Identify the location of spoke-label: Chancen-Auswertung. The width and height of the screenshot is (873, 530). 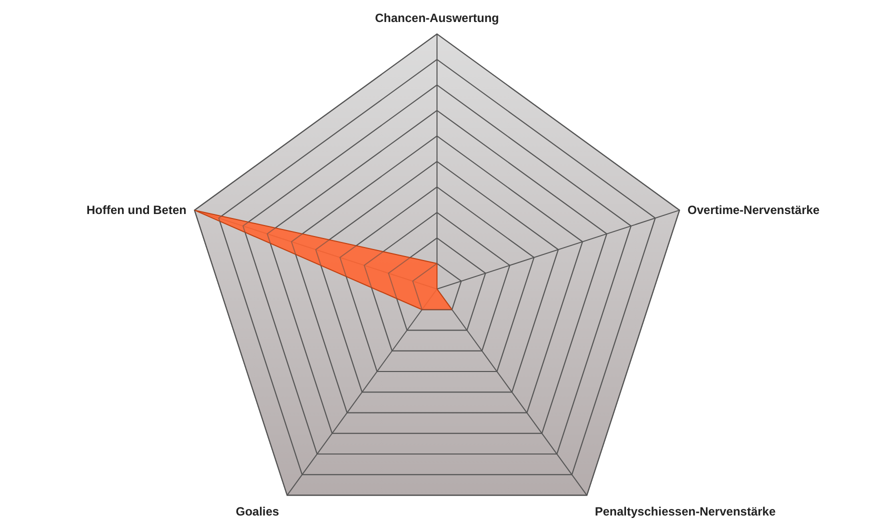
(437, 18).